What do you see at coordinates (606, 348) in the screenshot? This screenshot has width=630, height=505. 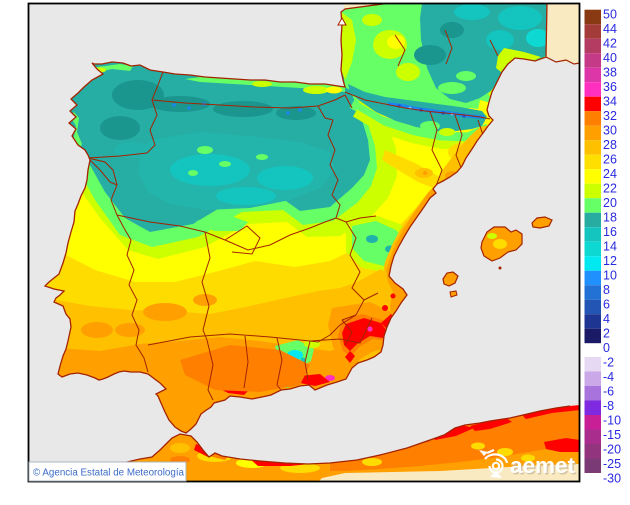 I see `svg-text: 0` at bounding box center [606, 348].